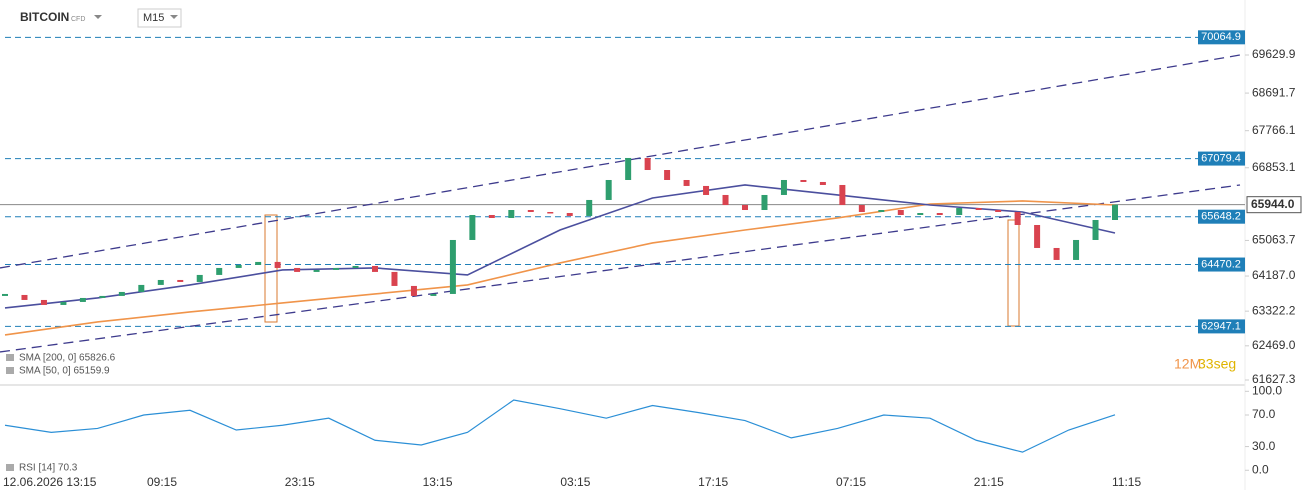 Image resolution: width=1312 pixels, height=501 pixels. Describe the element at coordinates (438, 482) in the screenshot. I see `x-tick-label: 13:15` at that location.